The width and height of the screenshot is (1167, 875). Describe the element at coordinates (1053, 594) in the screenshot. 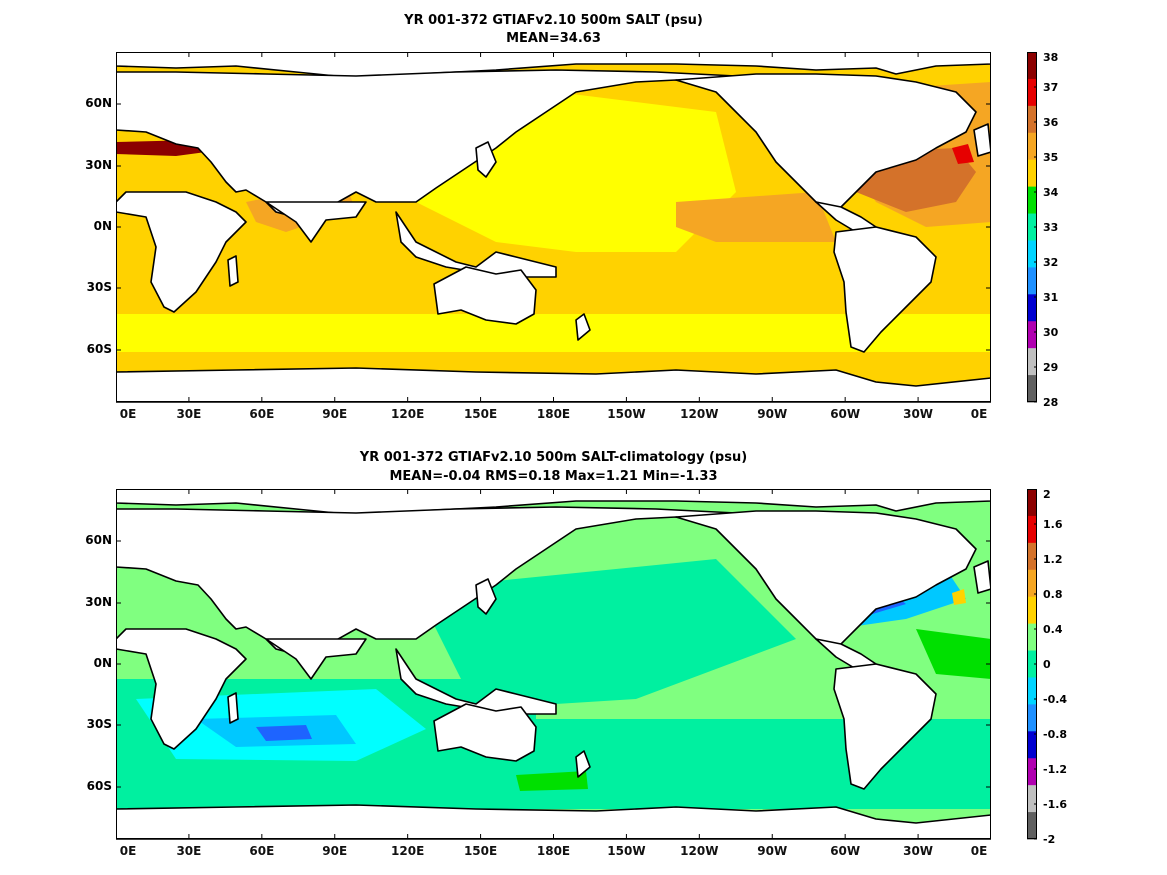

I see `colorbar-tick-label: 0.8` at that location.